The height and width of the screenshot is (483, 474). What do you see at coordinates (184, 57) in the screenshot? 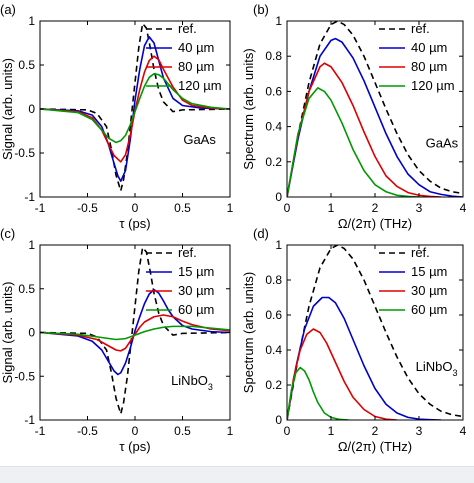
I see `legend: ref. 40 µm 80 µm 120 µm` at bounding box center [184, 57].